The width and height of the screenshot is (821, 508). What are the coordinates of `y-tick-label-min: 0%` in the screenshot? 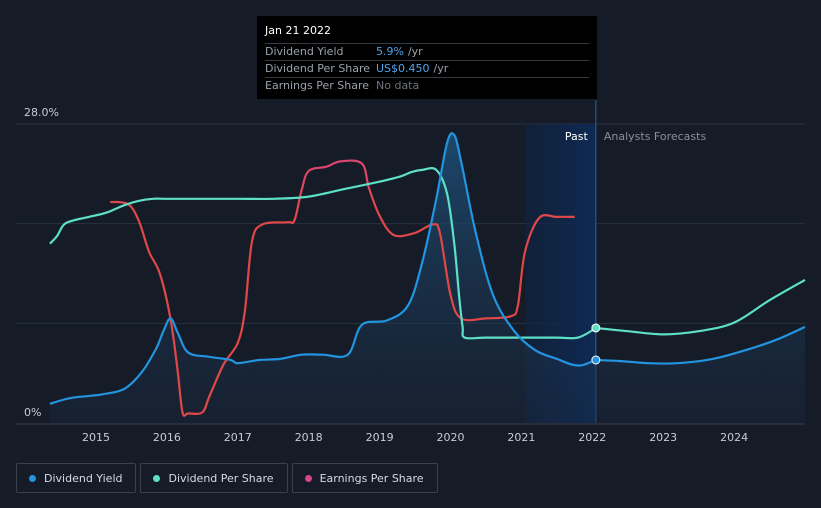 It's located at (32, 412).